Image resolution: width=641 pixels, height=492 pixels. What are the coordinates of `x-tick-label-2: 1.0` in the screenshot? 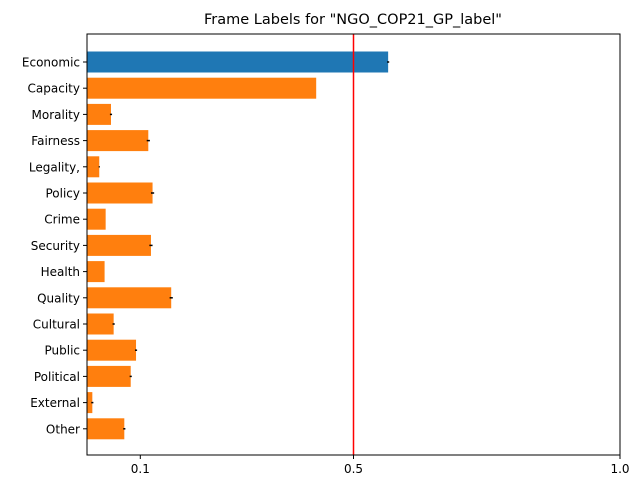 It's located at (619, 469).